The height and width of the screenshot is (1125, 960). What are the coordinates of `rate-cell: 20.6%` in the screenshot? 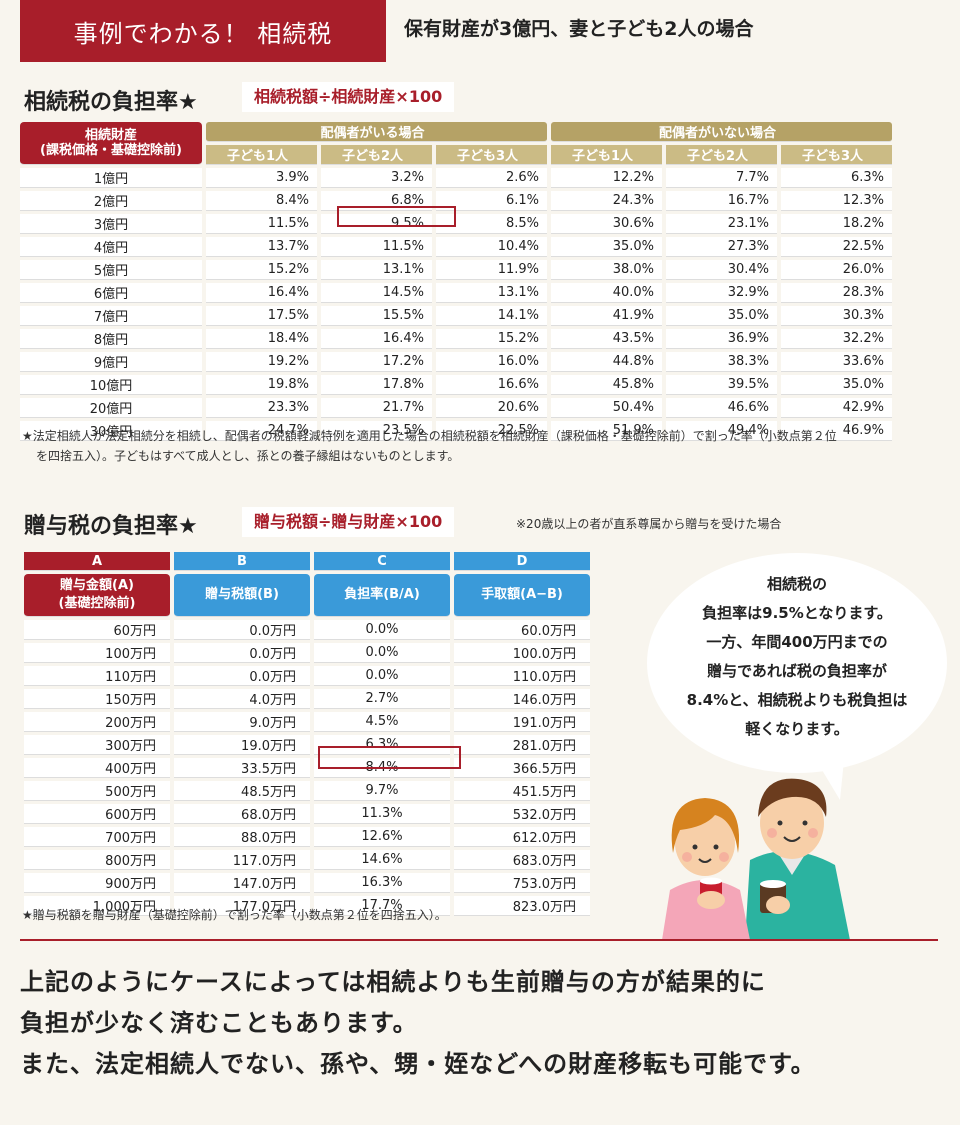 It's located at (491, 408).